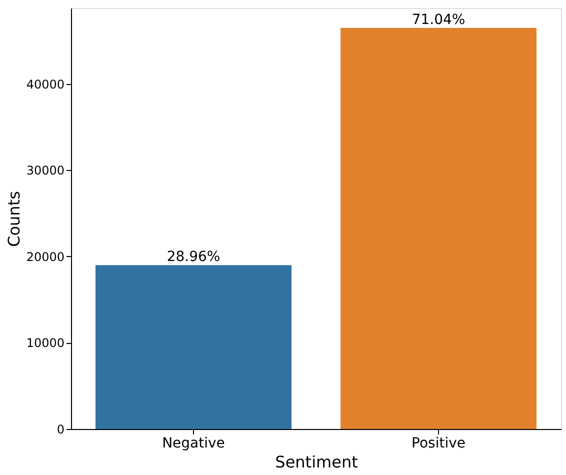  Describe the element at coordinates (439, 20) in the screenshot. I see `annotation: 71.04%` at that location.